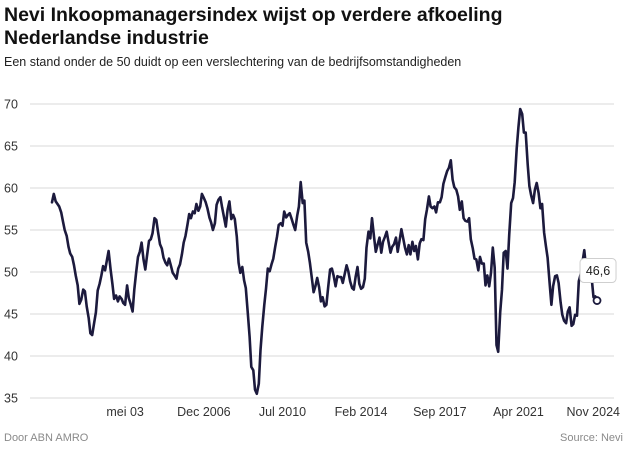 The width and height of the screenshot is (627, 451). Describe the element at coordinates (11, 105) in the screenshot. I see `y-tick-label: 70` at that location.